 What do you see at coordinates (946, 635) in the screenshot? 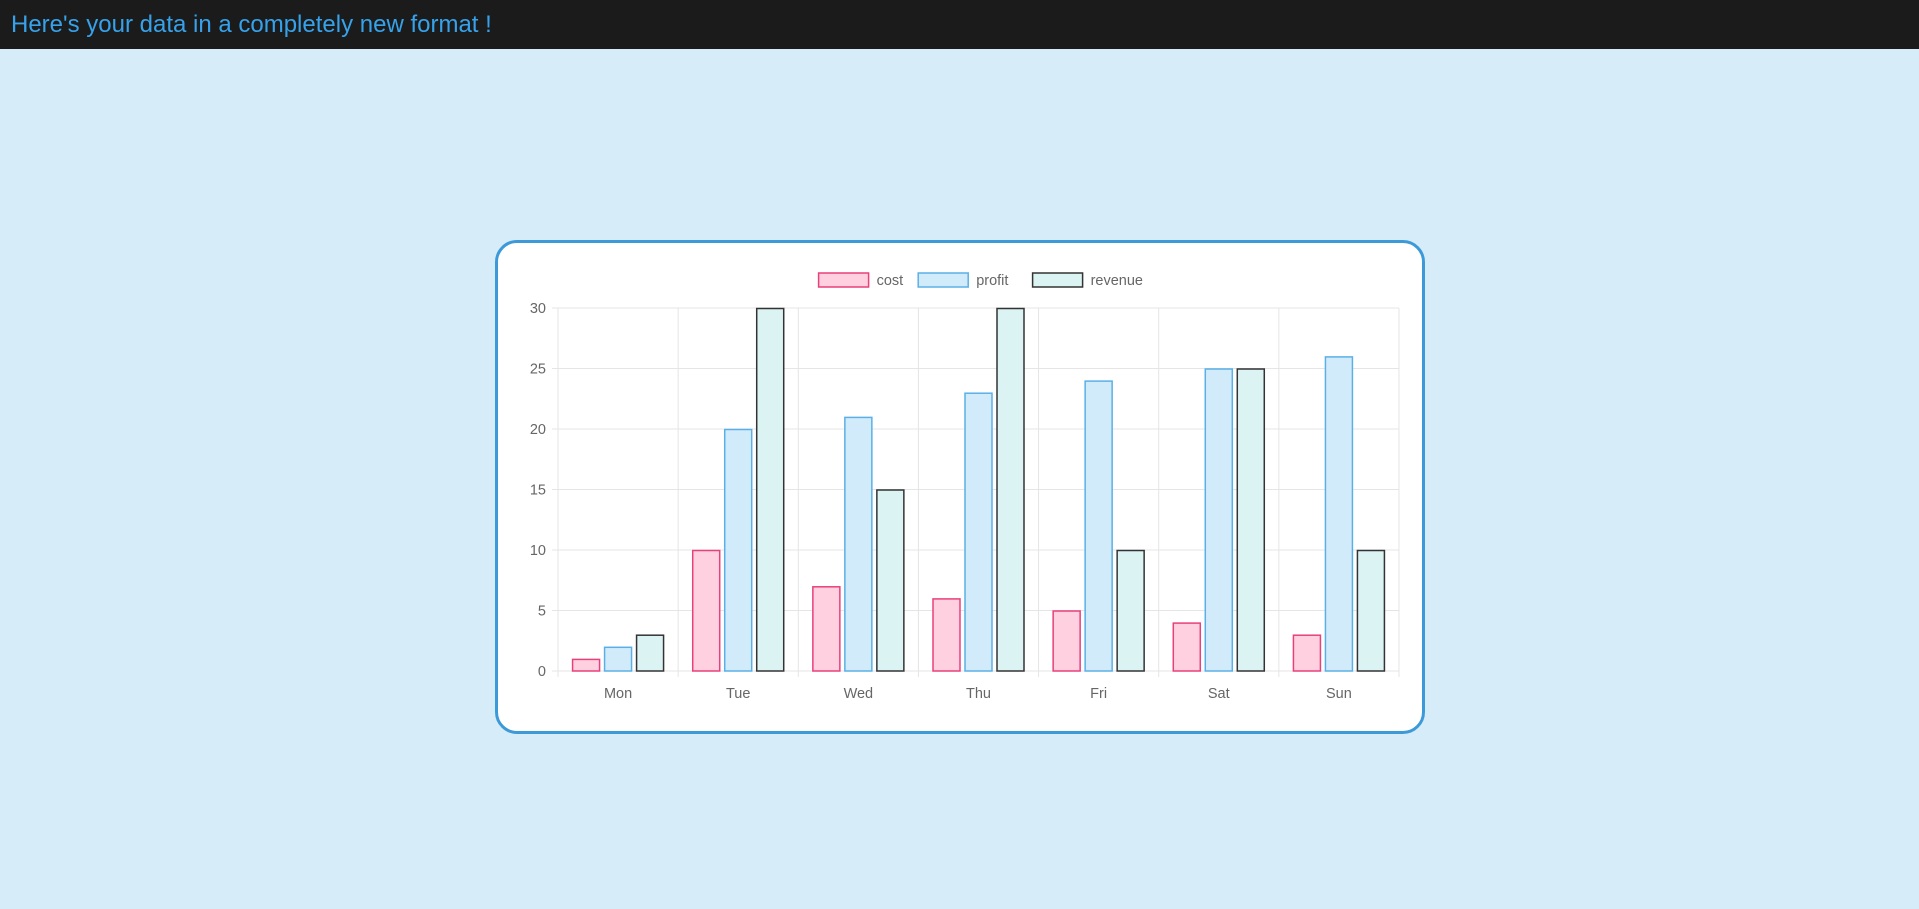
I see `bar-cost-thu` at bounding box center [946, 635].